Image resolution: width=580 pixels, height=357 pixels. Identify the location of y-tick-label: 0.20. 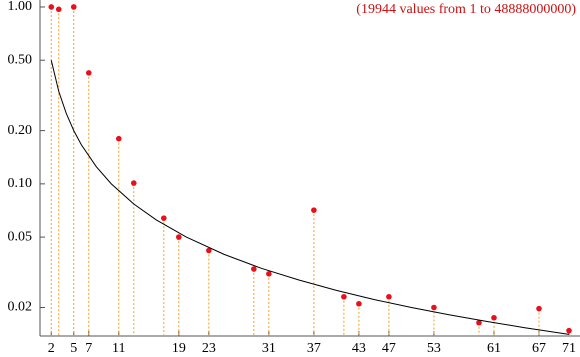
(20, 130).